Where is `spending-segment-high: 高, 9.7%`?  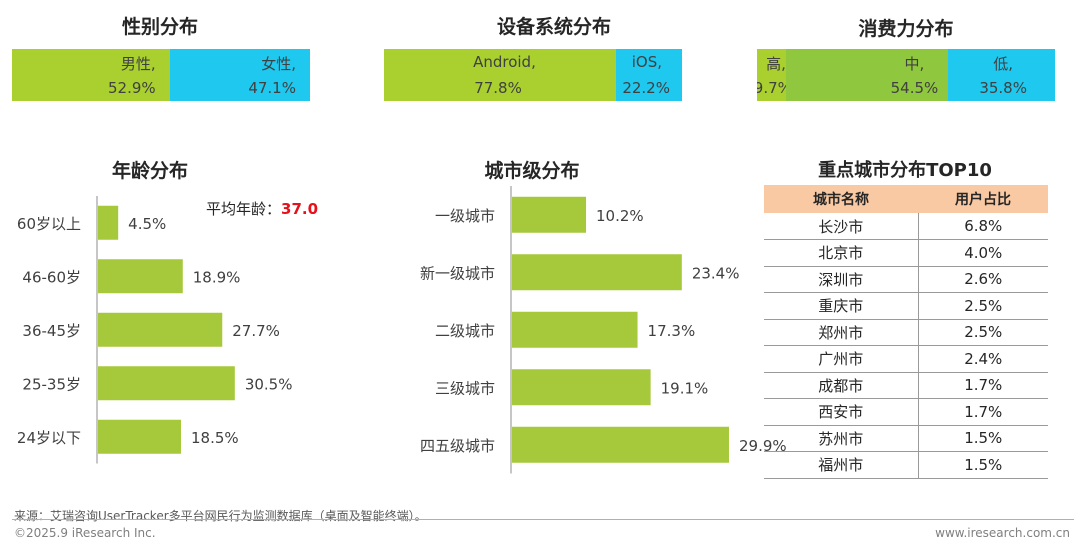 spending-segment-high: 高, 9.7% is located at coordinates (774, 75).